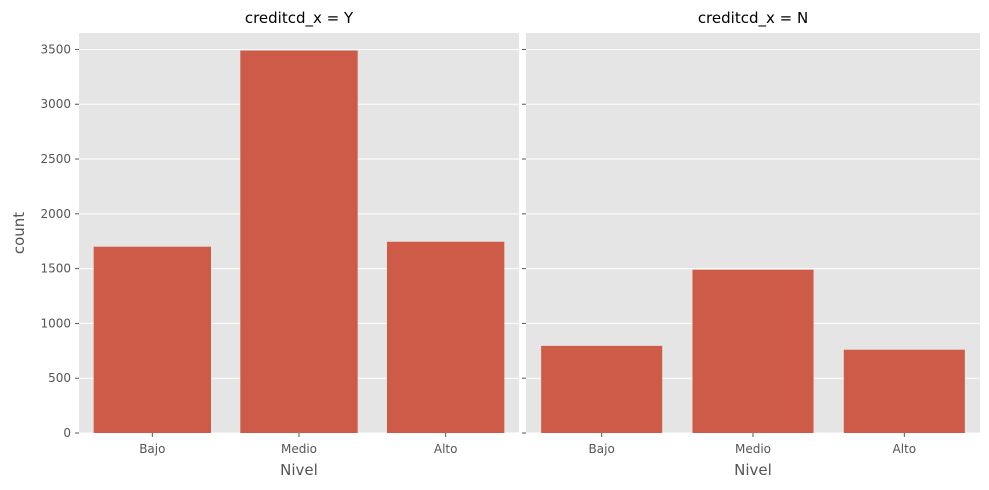 The height and width of the screenshot is (490, 989). Describe the element at coordinates (55, 104) in the screenshot. I see `y-tick-label: 3000` at that location.